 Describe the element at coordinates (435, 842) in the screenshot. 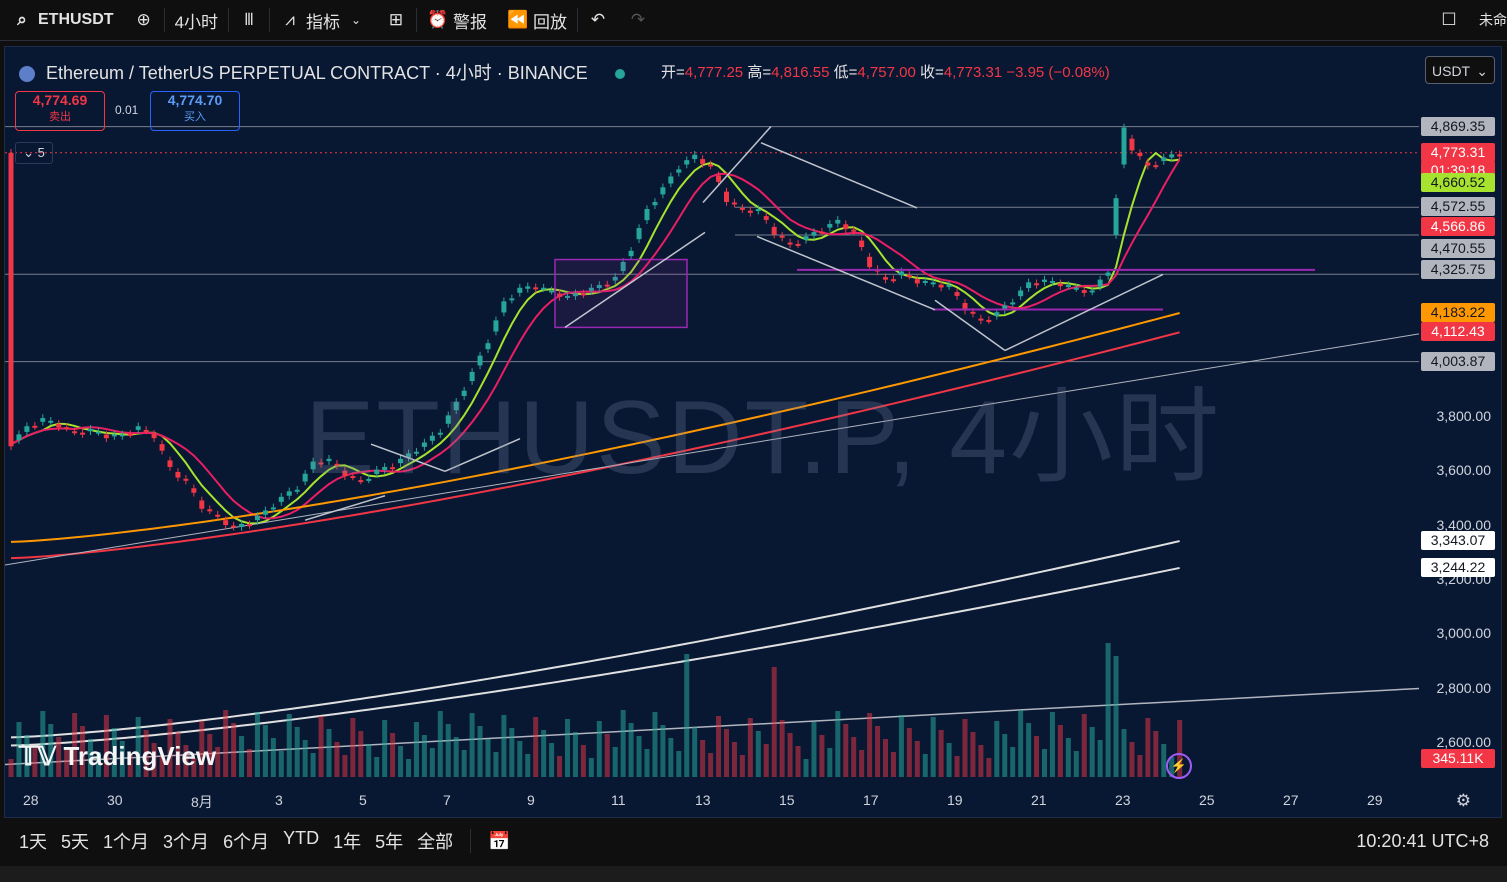

I see `timeframe-button: 全部` at that location.